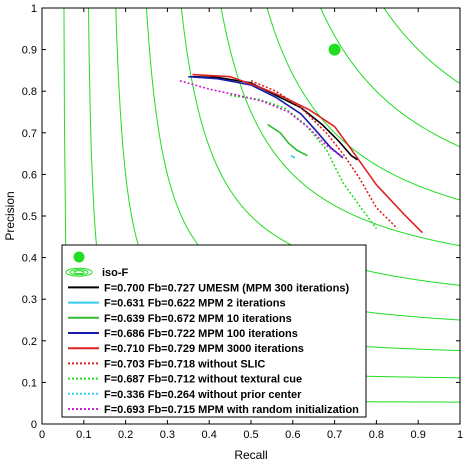  What do you see at coordinates (203, 380) in the screenshot?
I see `legend-series-label: F=0.687 Fb=0.712 without textural cue` at bounding box center [203, 380].